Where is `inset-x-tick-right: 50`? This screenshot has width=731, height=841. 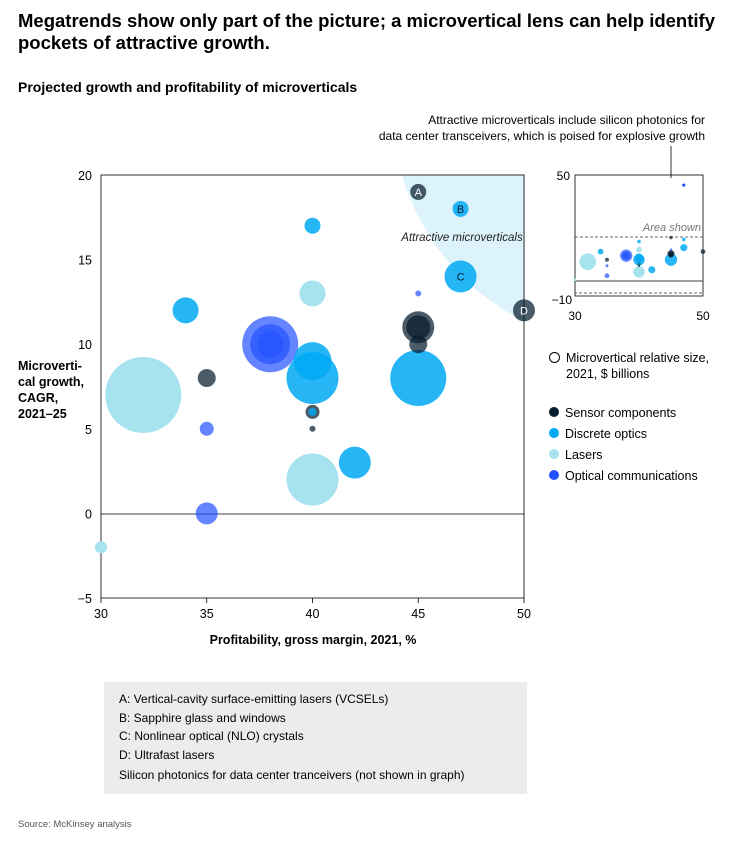 inset-x-tick-right: 50 is located at coordinates (703, 316).